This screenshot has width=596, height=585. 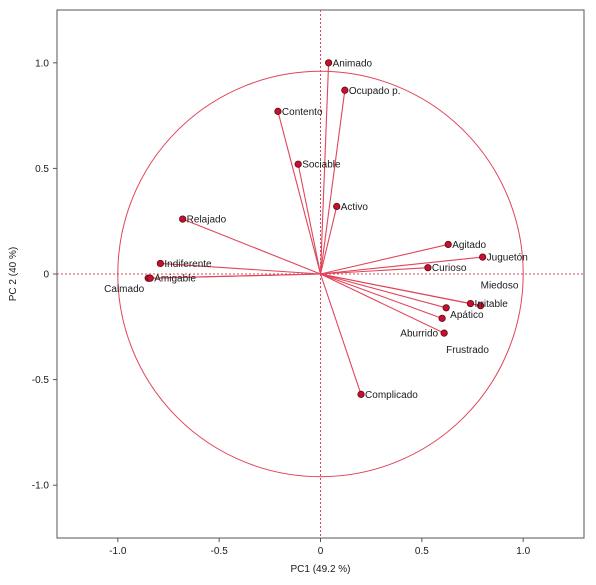 What do you see at coordinates (42, 169) in the screenshot?
I see `y-tick-label: 0.5` at bounding box center [42, 169].